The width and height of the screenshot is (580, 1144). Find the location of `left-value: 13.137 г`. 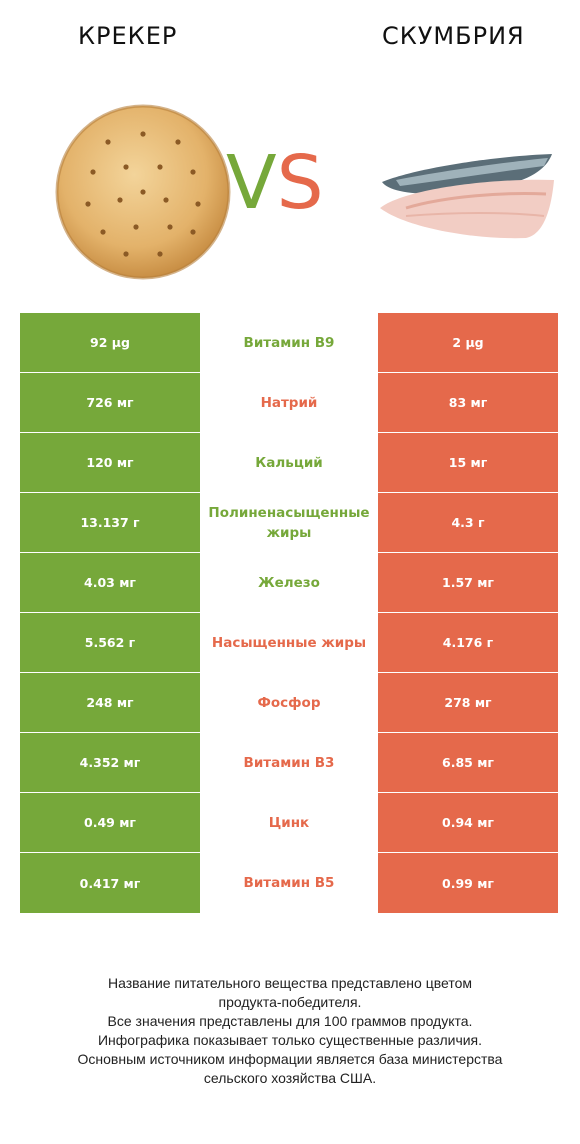

left-value: 13.137 г is located at coordinates (110, 523).